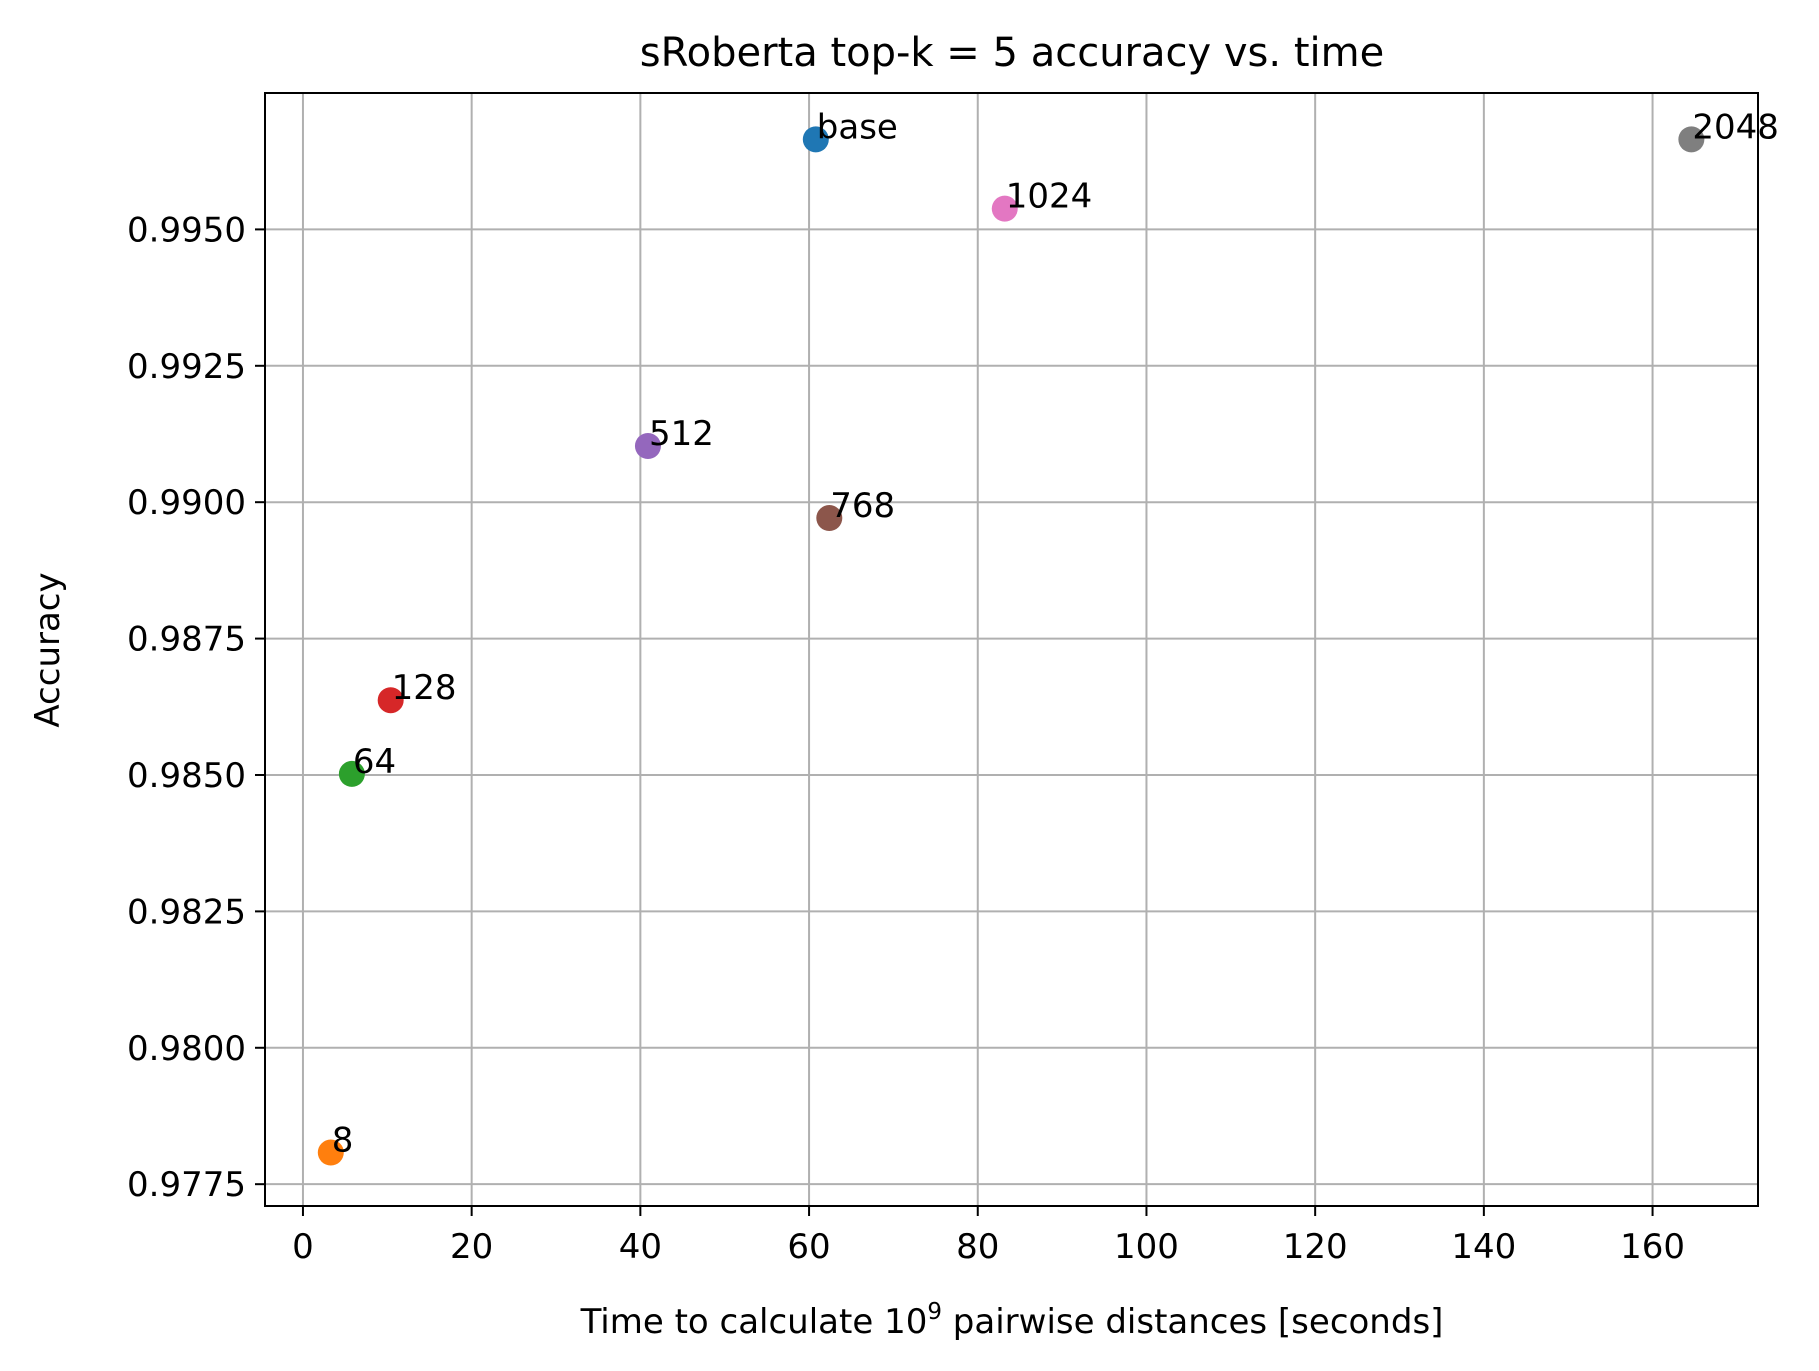 The image size is (1819, 1371). What do you see at coordinates (815, 139) in the screenshot?
I see `data-point-base` at bounding box center [815, 139].